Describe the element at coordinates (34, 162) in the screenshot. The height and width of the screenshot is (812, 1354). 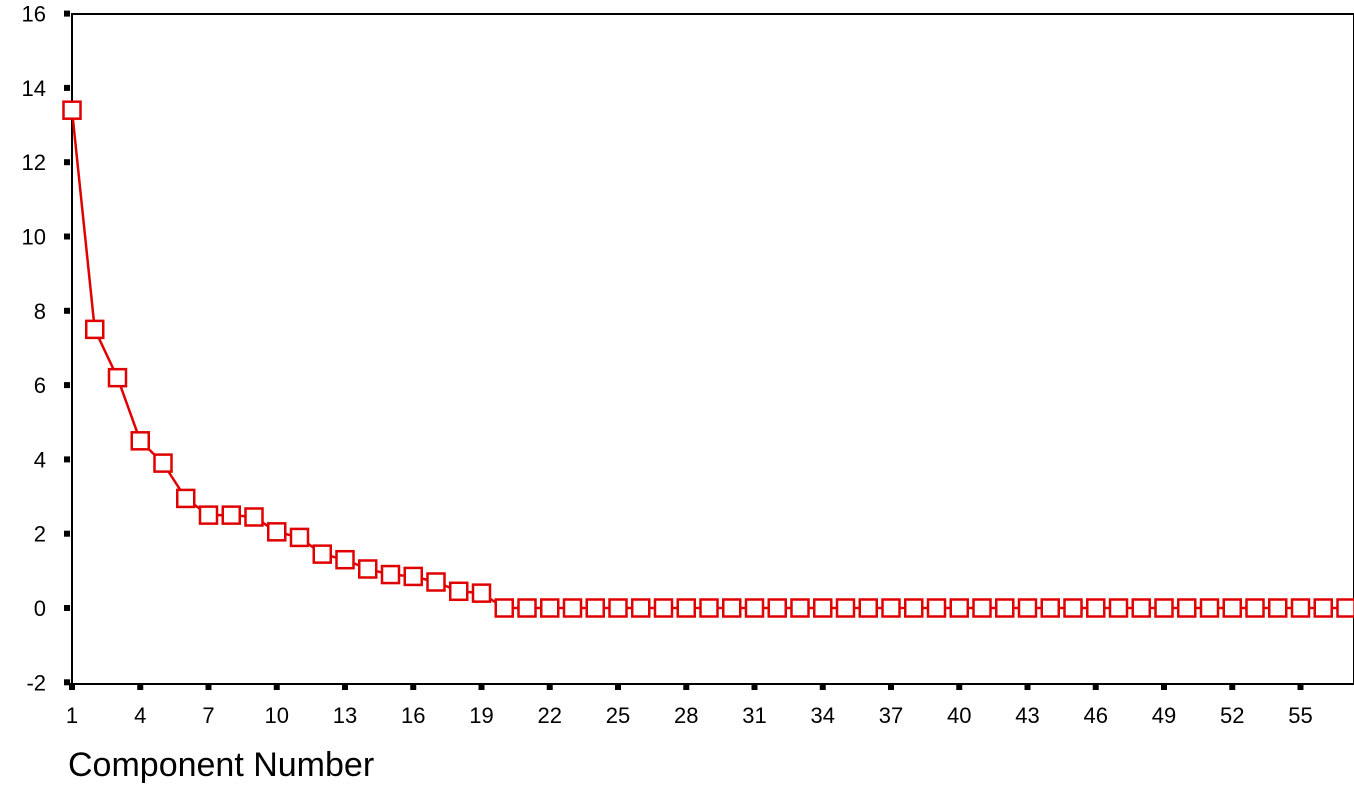
I see `y-tick-label: 12` at that location.